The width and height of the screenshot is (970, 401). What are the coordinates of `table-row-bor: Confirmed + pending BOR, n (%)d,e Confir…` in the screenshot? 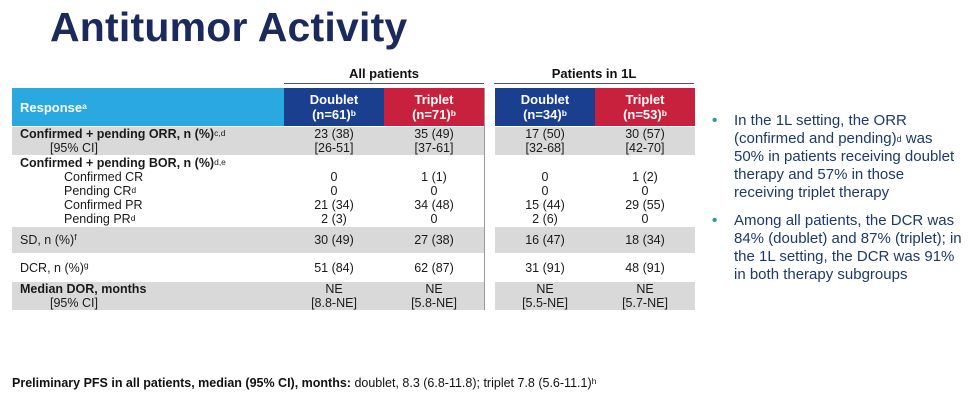 It's located at (353, 191).